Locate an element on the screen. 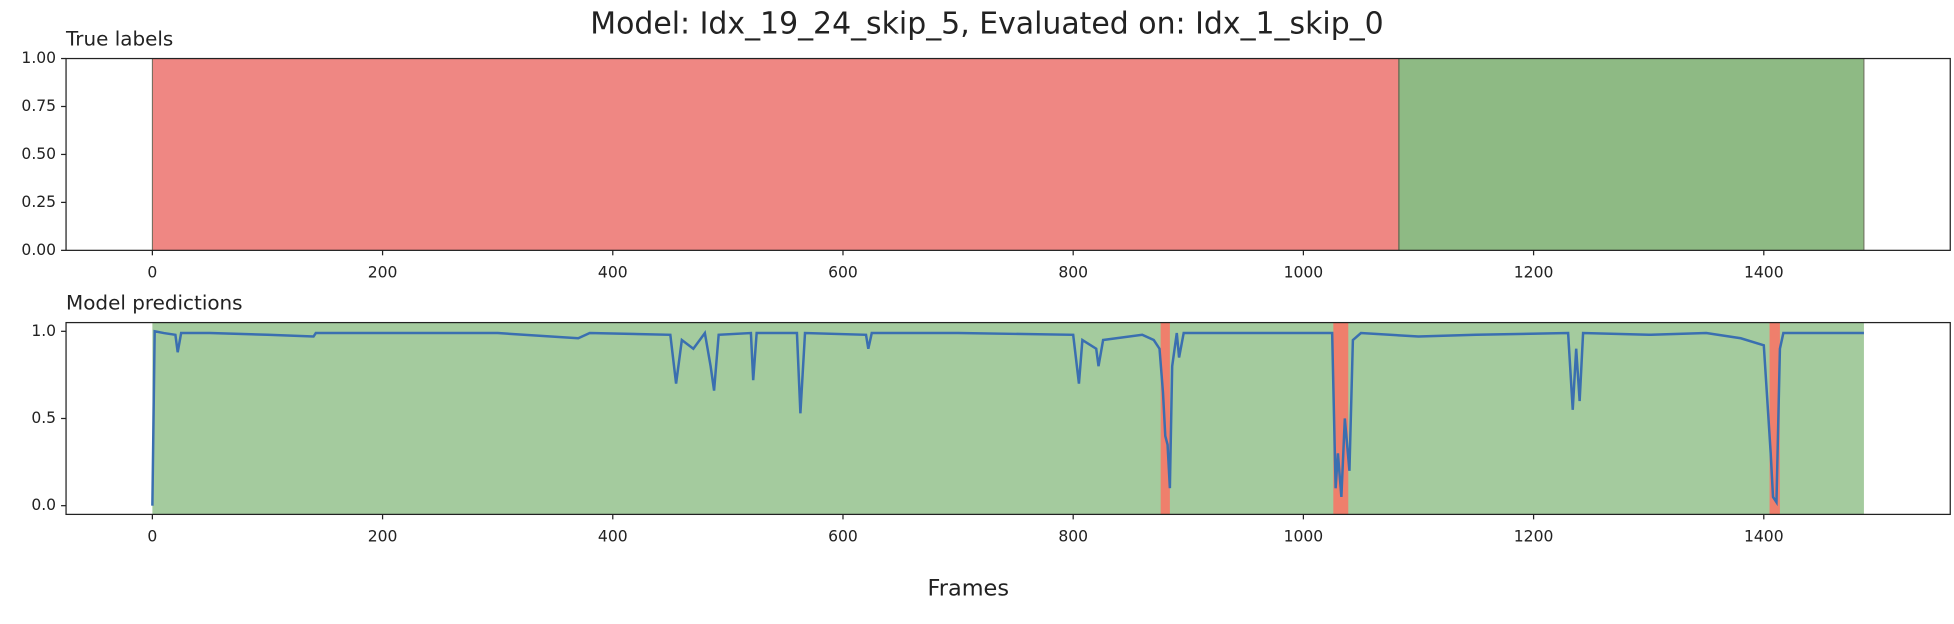 The height and width of the screenshot is (624, 1954). y-tick-label: 0.5 is located at coordinates (43, 418).